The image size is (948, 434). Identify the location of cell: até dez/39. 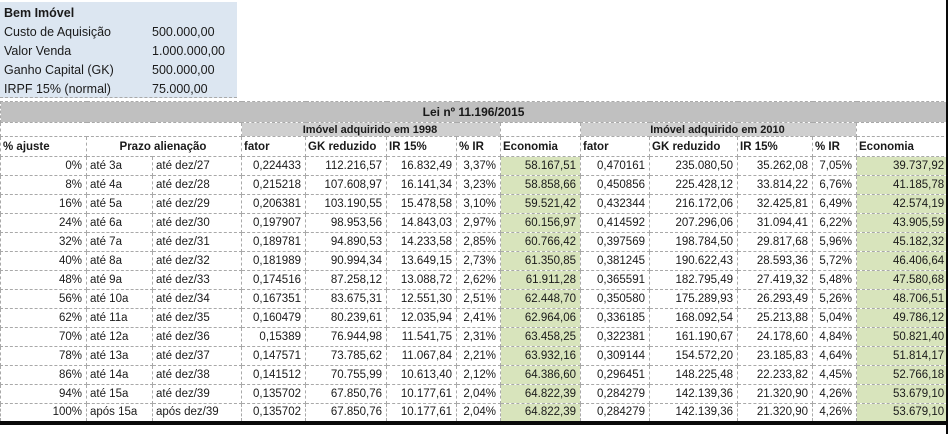
(197, 394).